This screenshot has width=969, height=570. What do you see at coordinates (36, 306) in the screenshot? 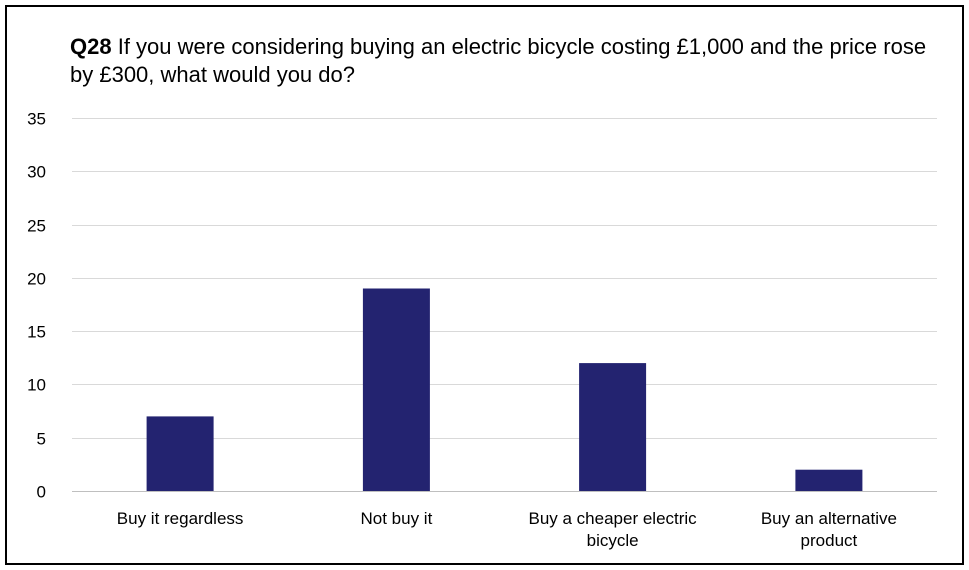
I see `y-tick-labels: 0 5 10 15 20 25 30 35` at bounding box center [36, 306].